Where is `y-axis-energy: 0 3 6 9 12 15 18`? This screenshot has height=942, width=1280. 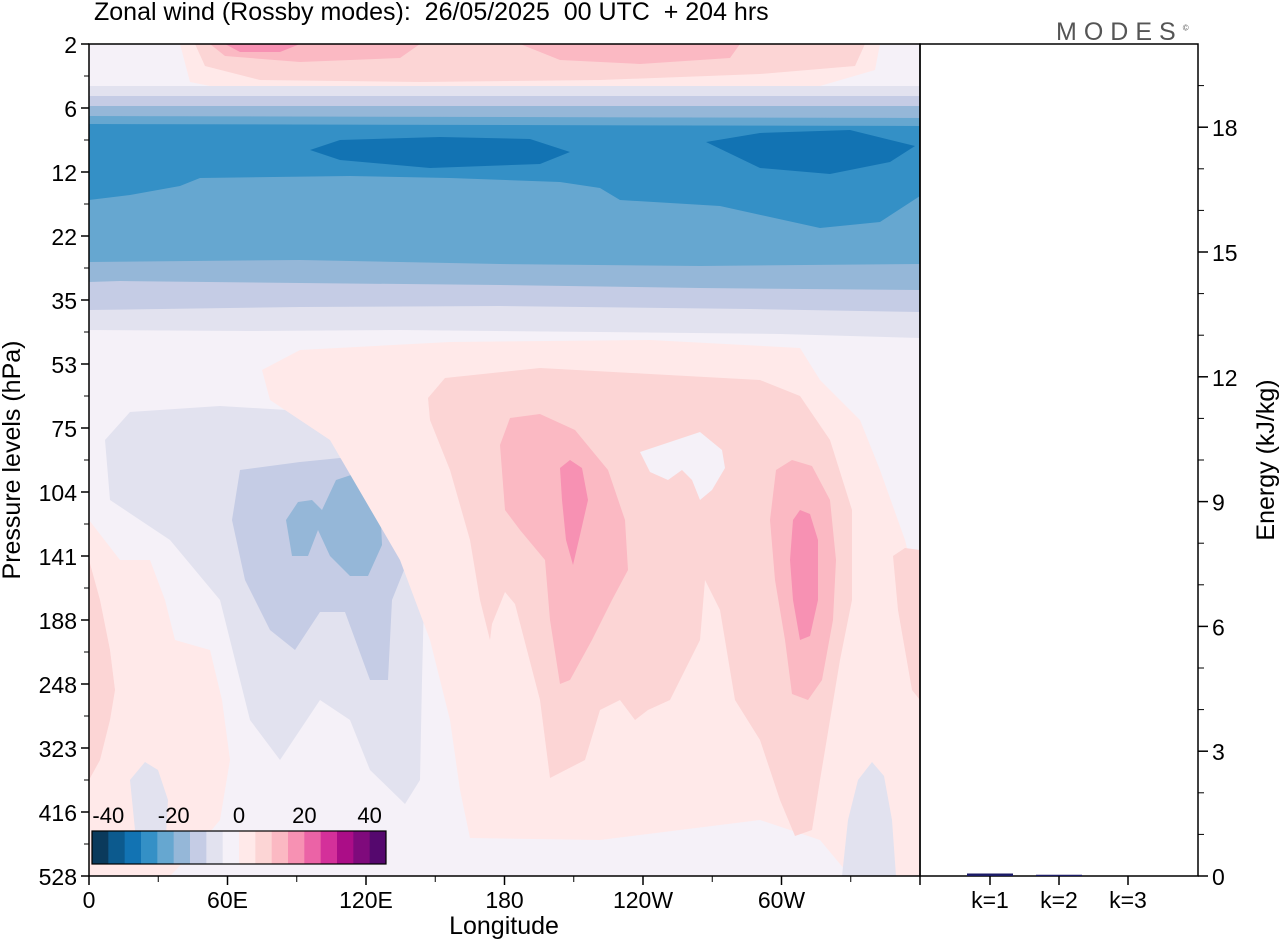
y-axis-energy: 0 3 6 9 12 15 18 is located at coordinates (1218, 487).